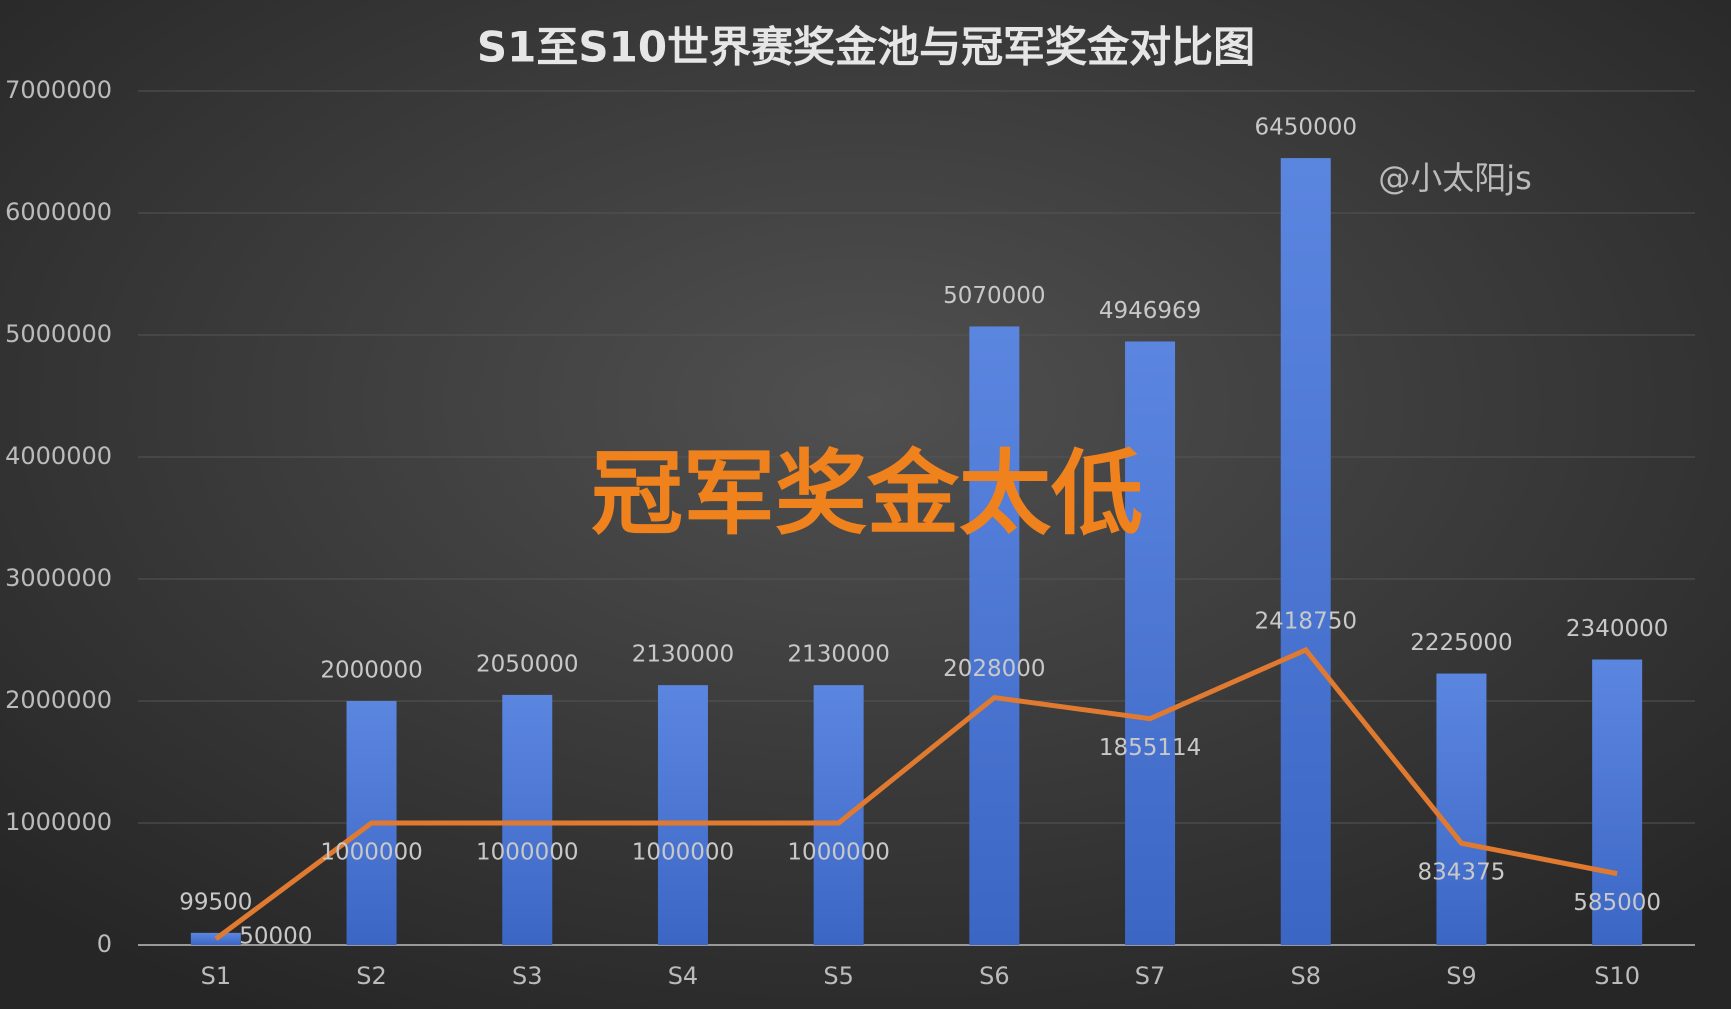  Describe the element at coordinates (1617, 629) in the screenshot. I see `value-label: 2340000` at that location.